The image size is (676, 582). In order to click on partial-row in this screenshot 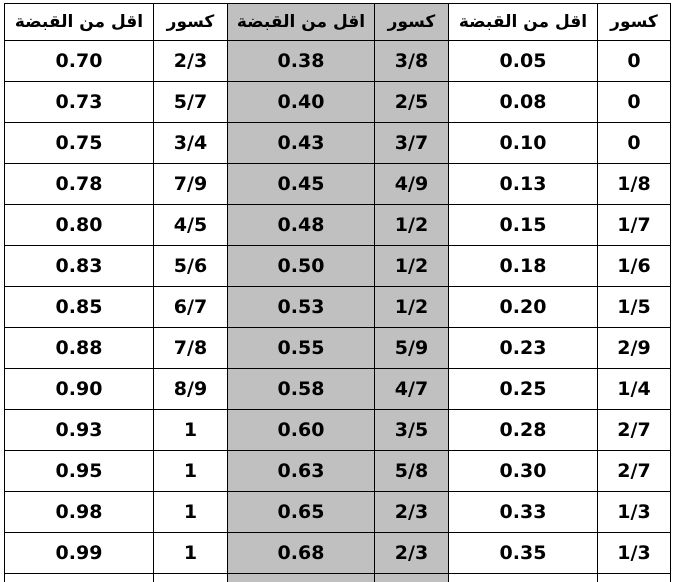, I will do `click(338, 578)`.